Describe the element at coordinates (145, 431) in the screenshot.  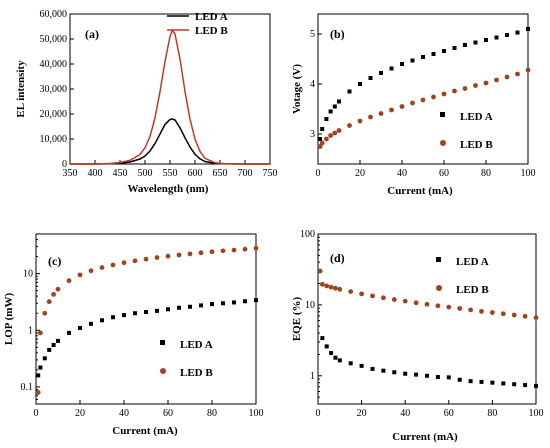
I see `x-axis-label: Current (mA)` at that location.